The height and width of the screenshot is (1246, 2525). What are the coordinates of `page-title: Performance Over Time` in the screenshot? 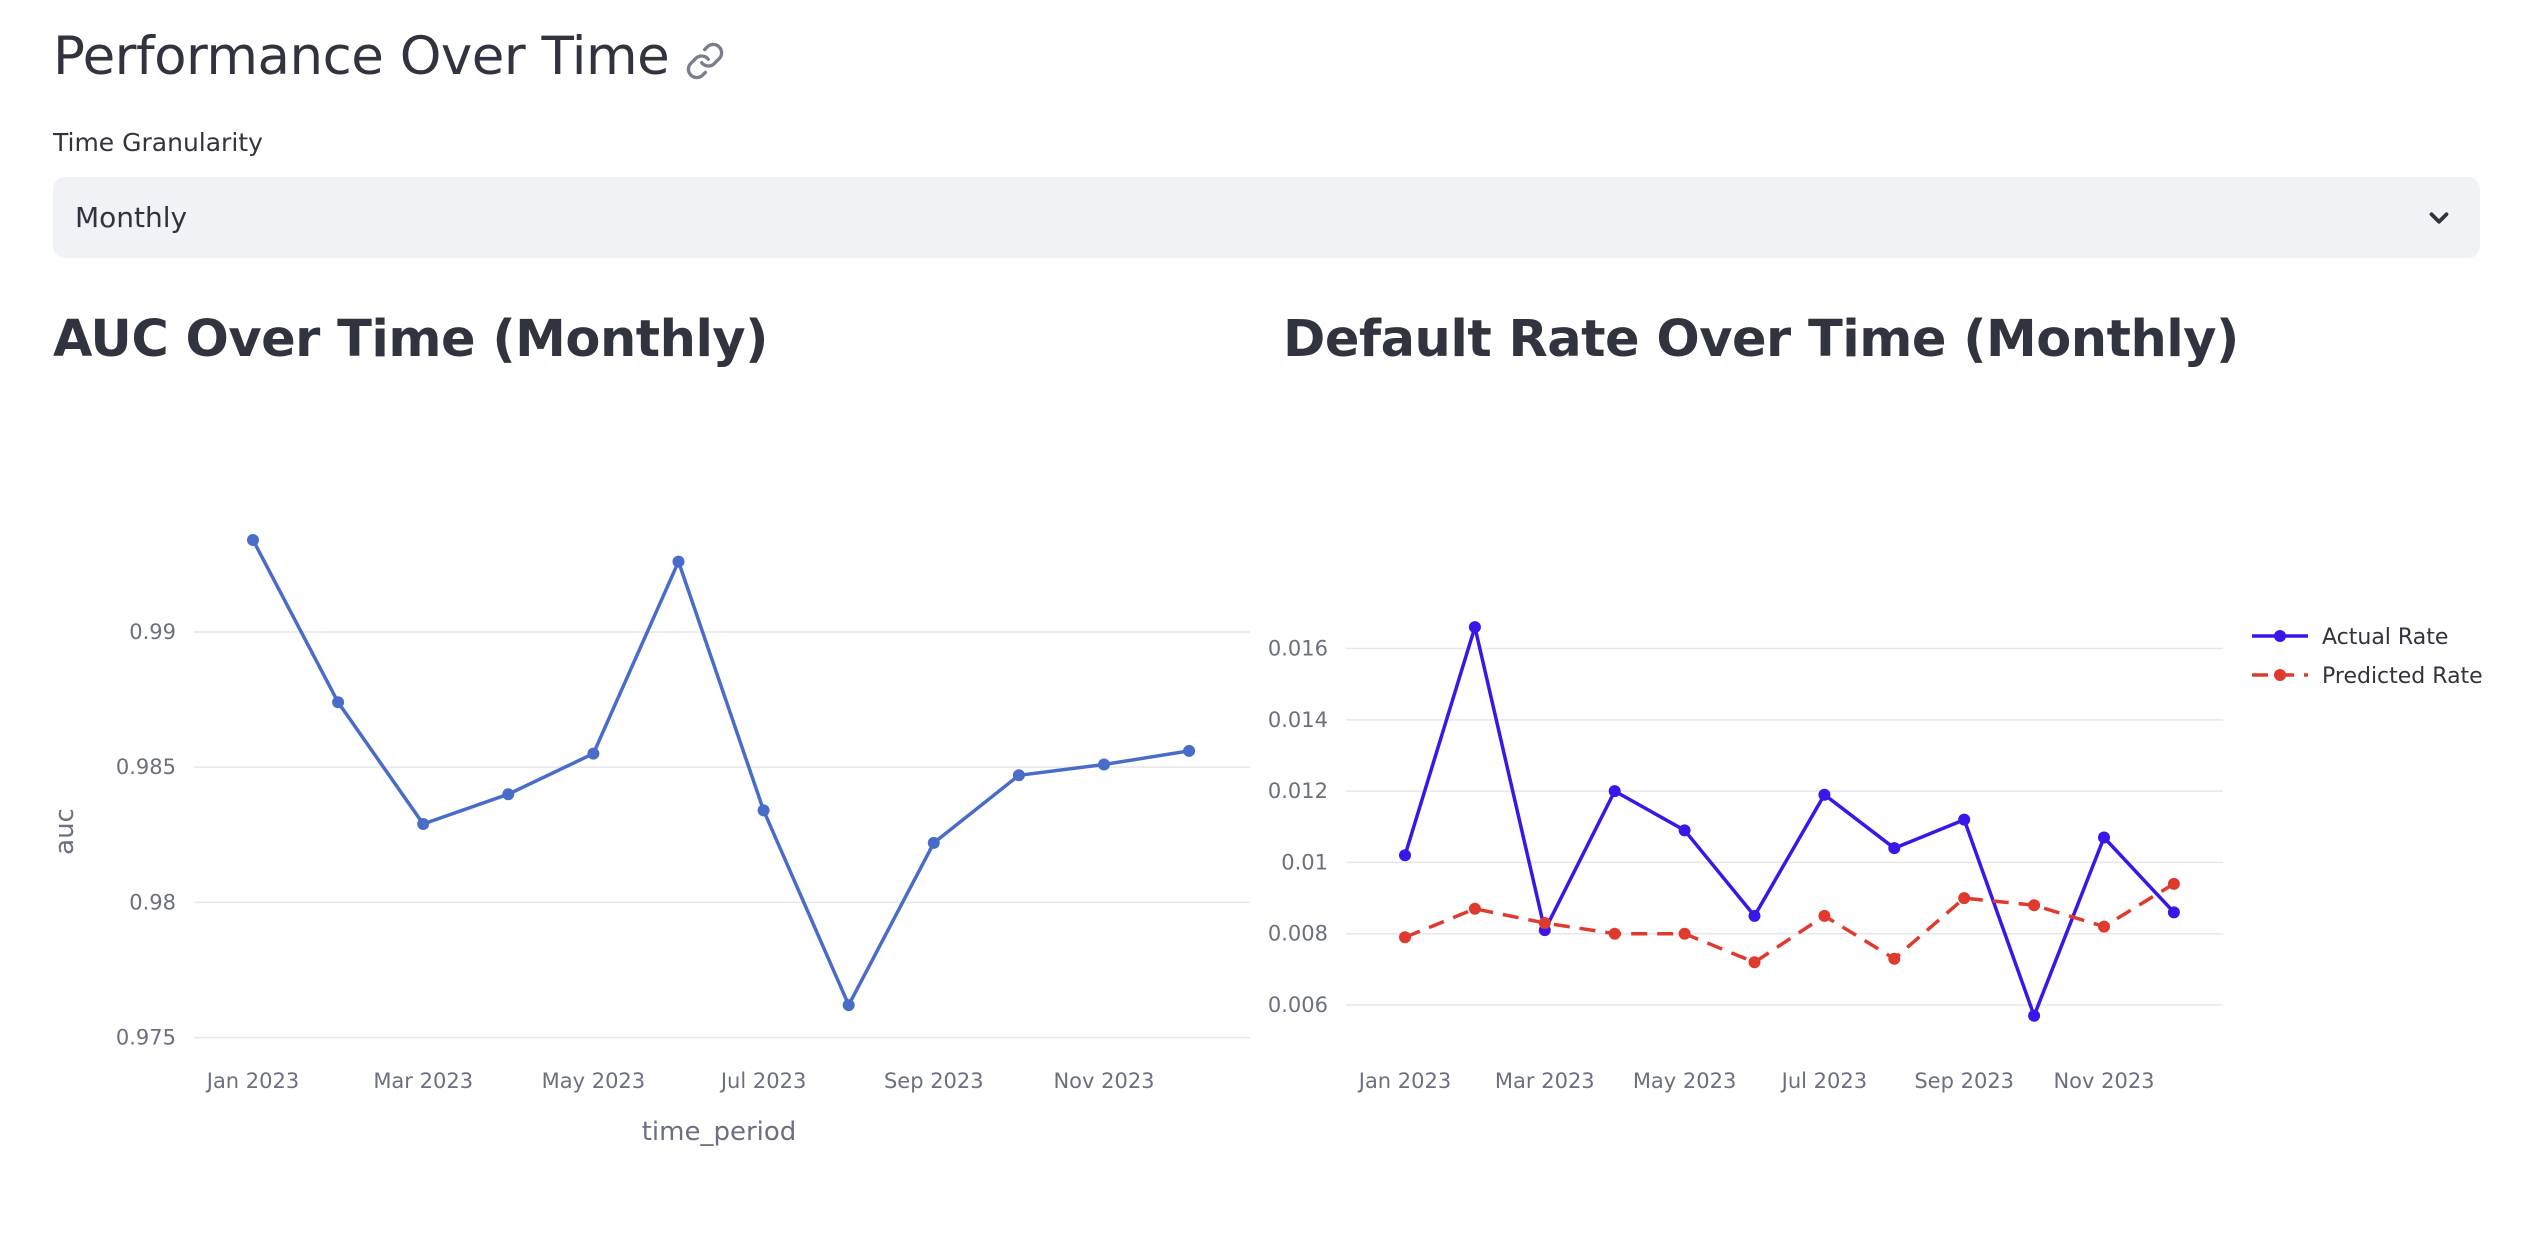 It's located at (361, 56).